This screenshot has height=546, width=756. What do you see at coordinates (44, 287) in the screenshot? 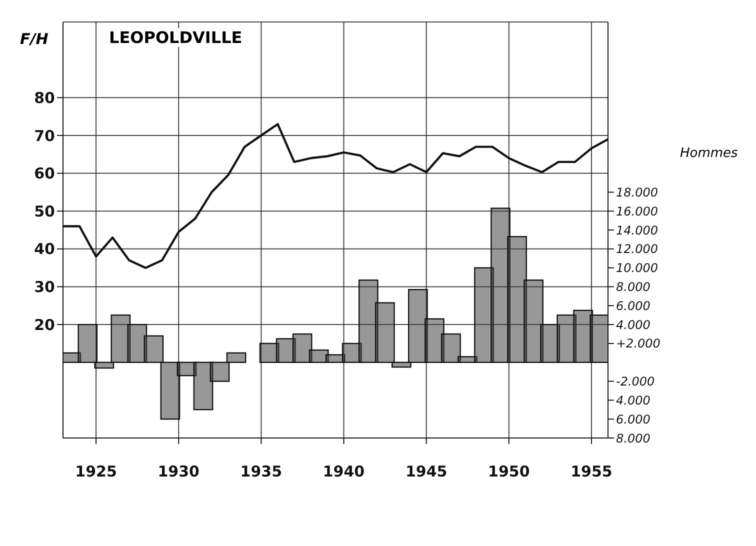
I see `y-tick-label: 30` at bounding box center [44, 287].